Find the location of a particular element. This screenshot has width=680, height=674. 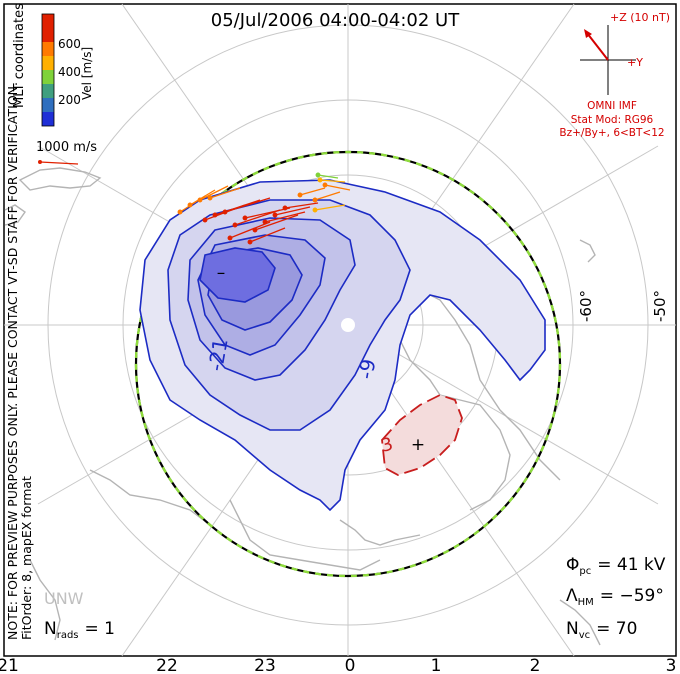

mlt-tick-0: 0 is located at coordinates (350, 665).